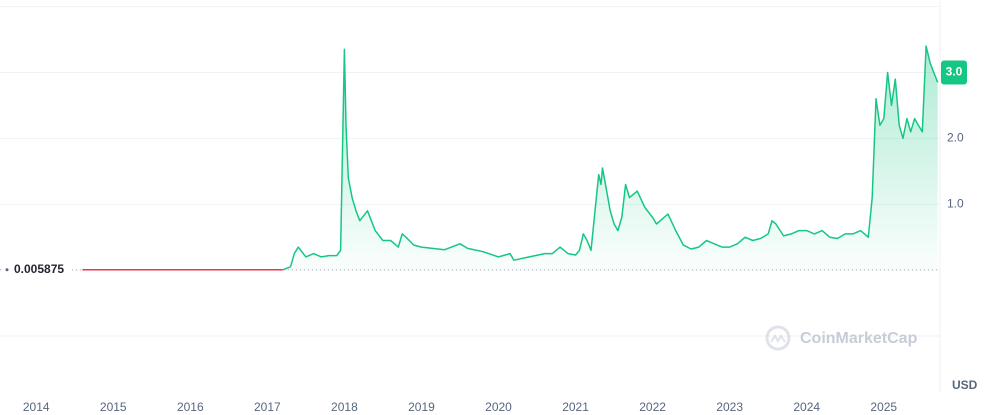 This screenshot has height=415, width=987. What do you see at coordinates (286, 268) in the screenshot?
I see `line-connector` at bounding box center [286, 268].